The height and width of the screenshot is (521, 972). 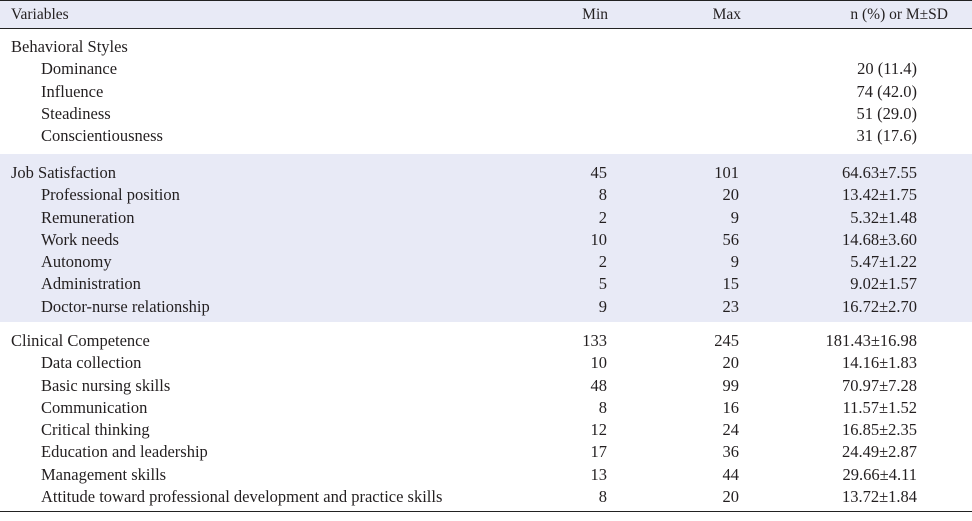 I want to click on table-row: Remuneration 2 9 5.32±1.48, so click(x=486, y=218).